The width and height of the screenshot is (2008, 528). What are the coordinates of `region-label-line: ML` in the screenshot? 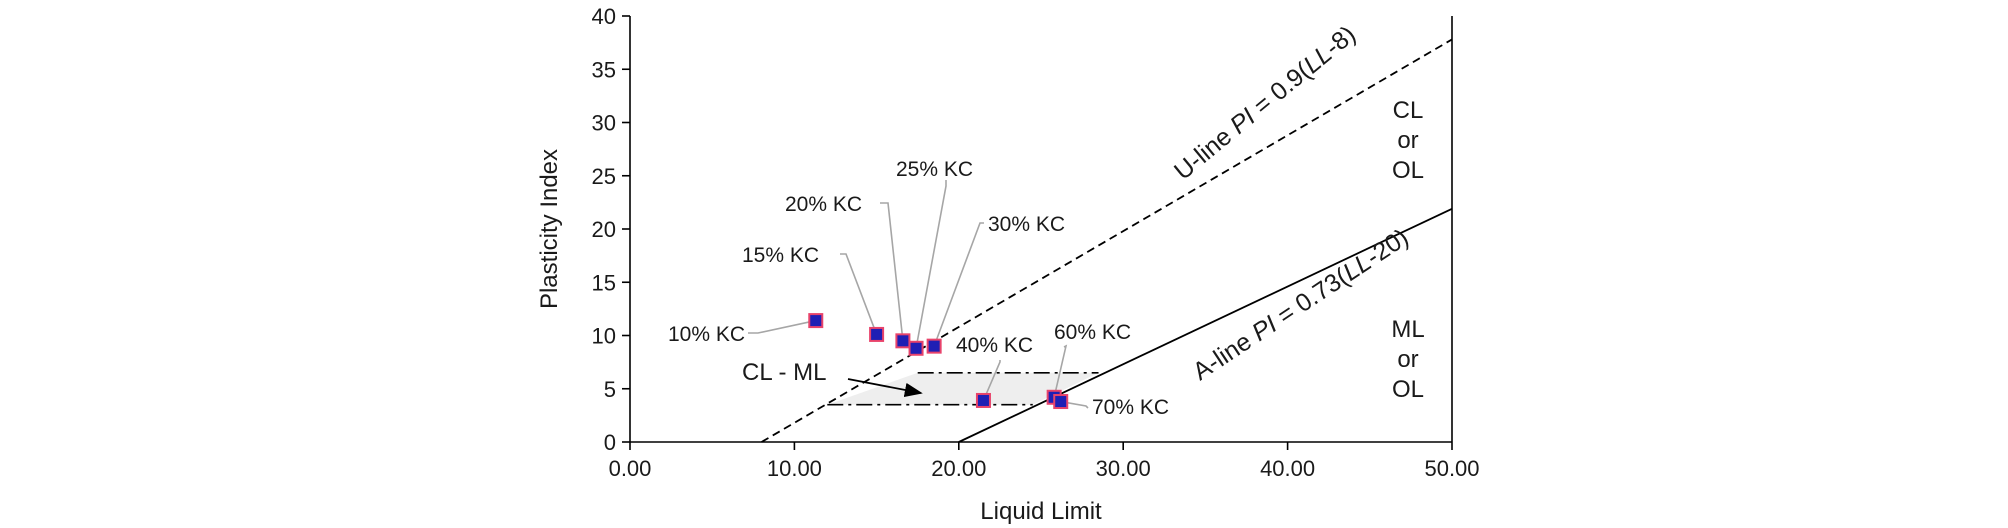 It's located at (1407, 329).